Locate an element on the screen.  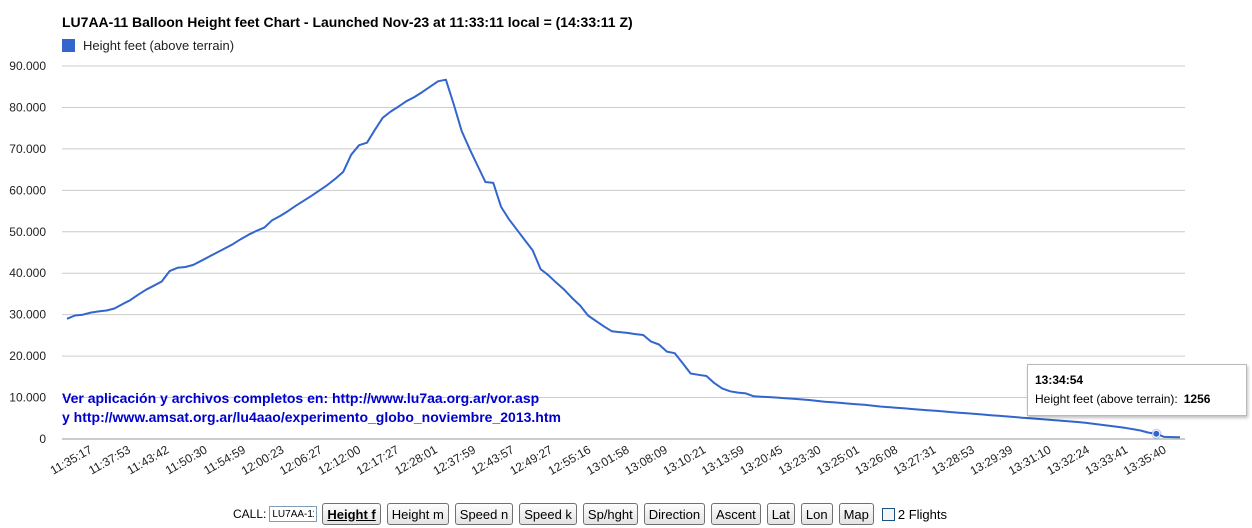
direction-button: Direction is located at coordinates (674, 514).